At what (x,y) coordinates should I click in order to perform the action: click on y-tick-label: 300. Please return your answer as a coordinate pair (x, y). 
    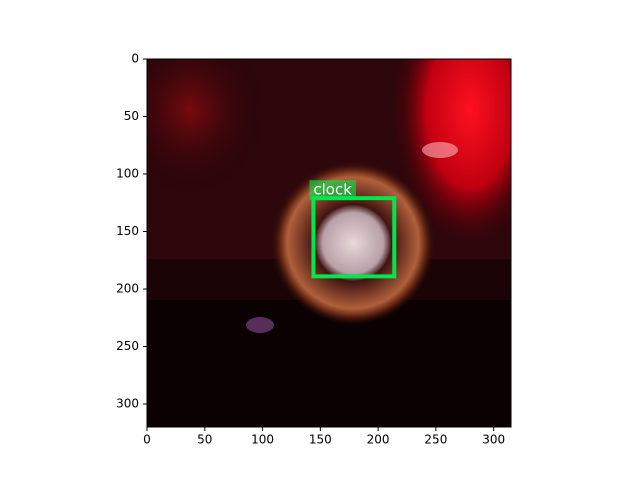
    Looking at the image, I should click on (127, 404).